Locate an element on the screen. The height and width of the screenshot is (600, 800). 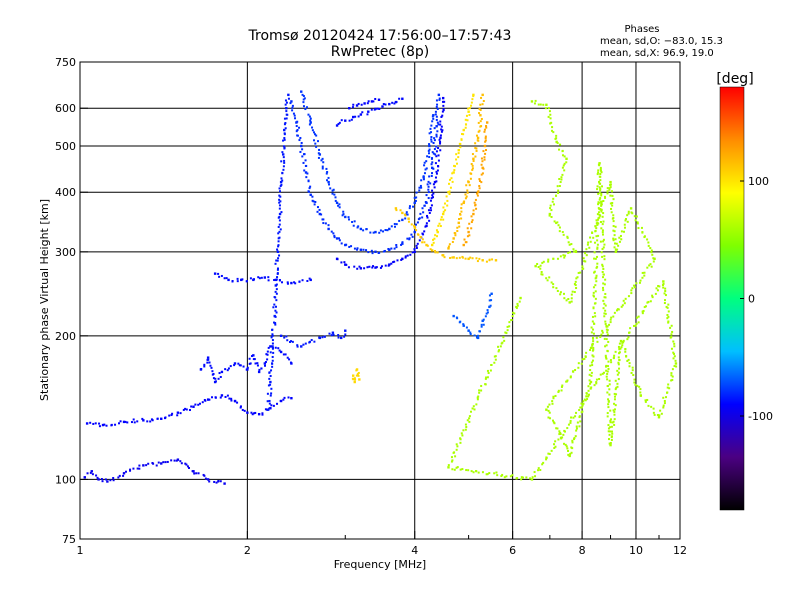
stats-line-x: mean, sd,X: 96.9, 19.0 is located at coordinates (657, 53).